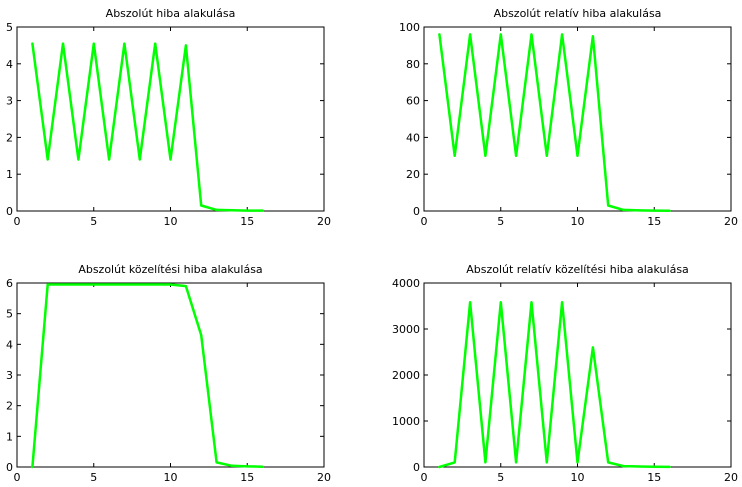  Describe the element at coordinates (409, 27) in the screenshot. I see `chart-2-ytick-label: 100` at that location.